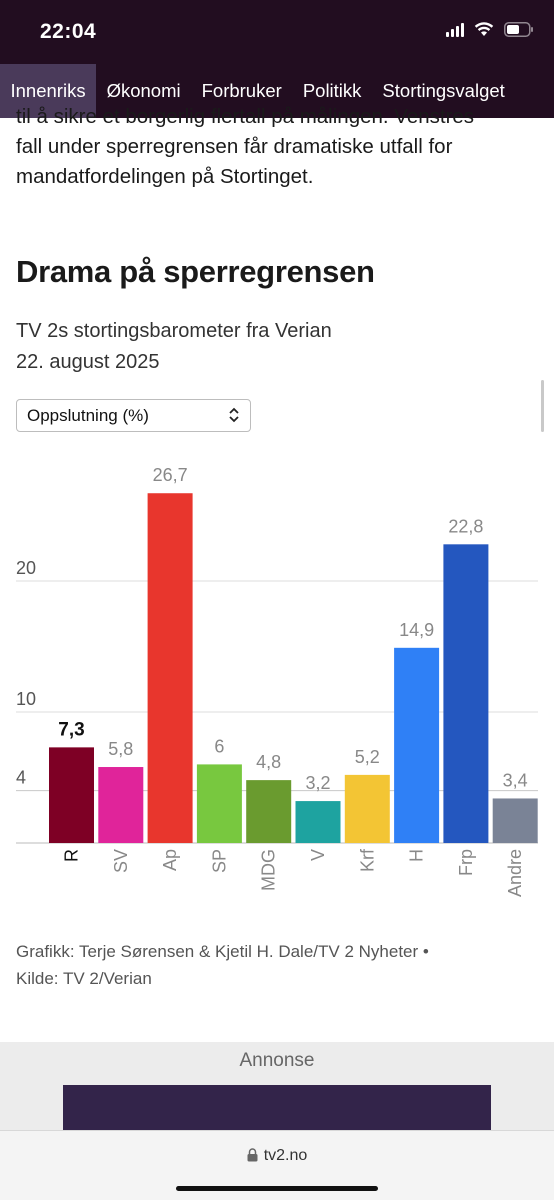  What do you see at coordinates (68, 31) in the screenshot?
I see `clock: 22:04` at bounding box center [68, 31].